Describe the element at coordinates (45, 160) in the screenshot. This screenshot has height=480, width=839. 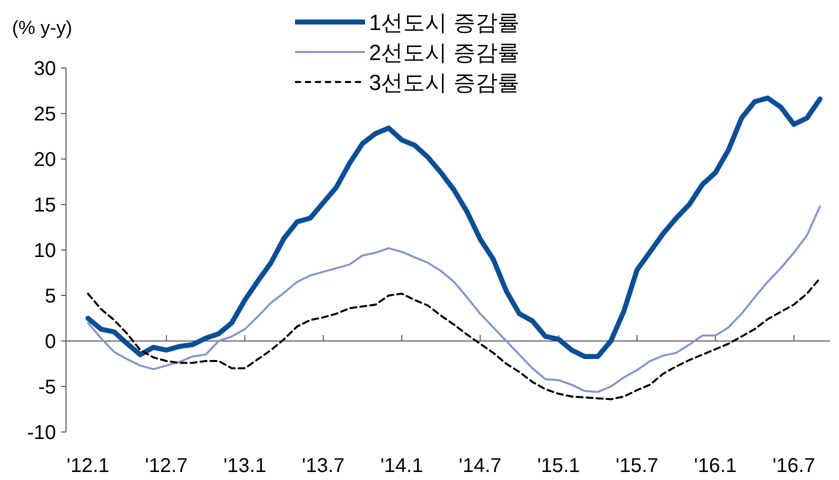
I see `y-tick-label: 20` at that location.